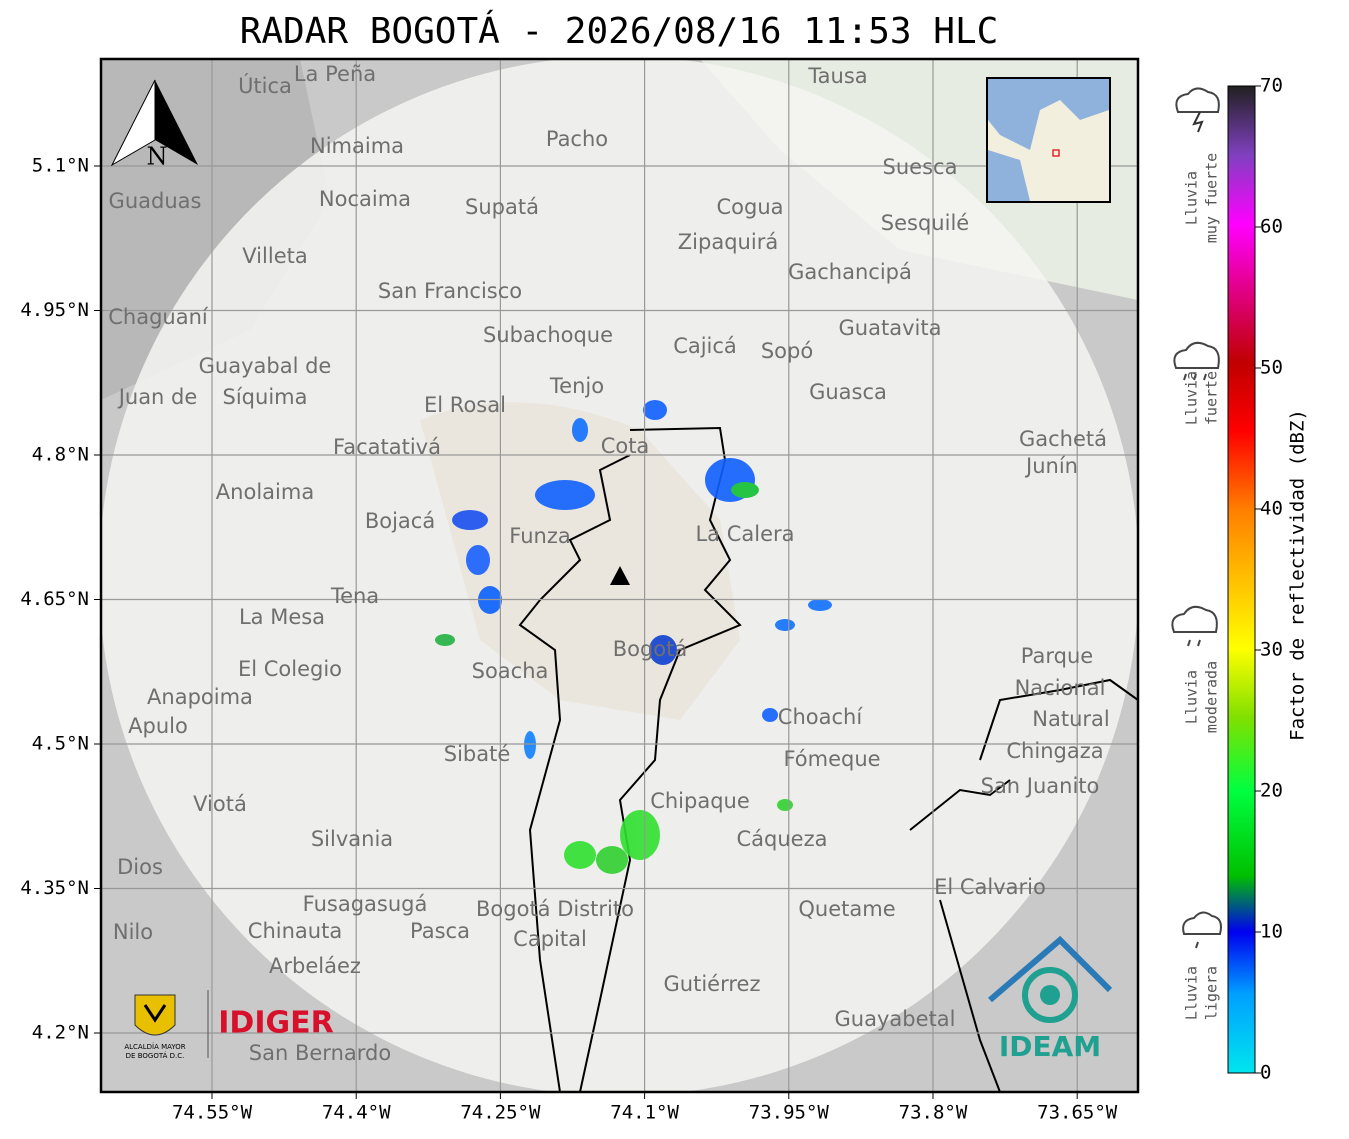  I want to click on legend-label: fuerte, so click(1212, 398).